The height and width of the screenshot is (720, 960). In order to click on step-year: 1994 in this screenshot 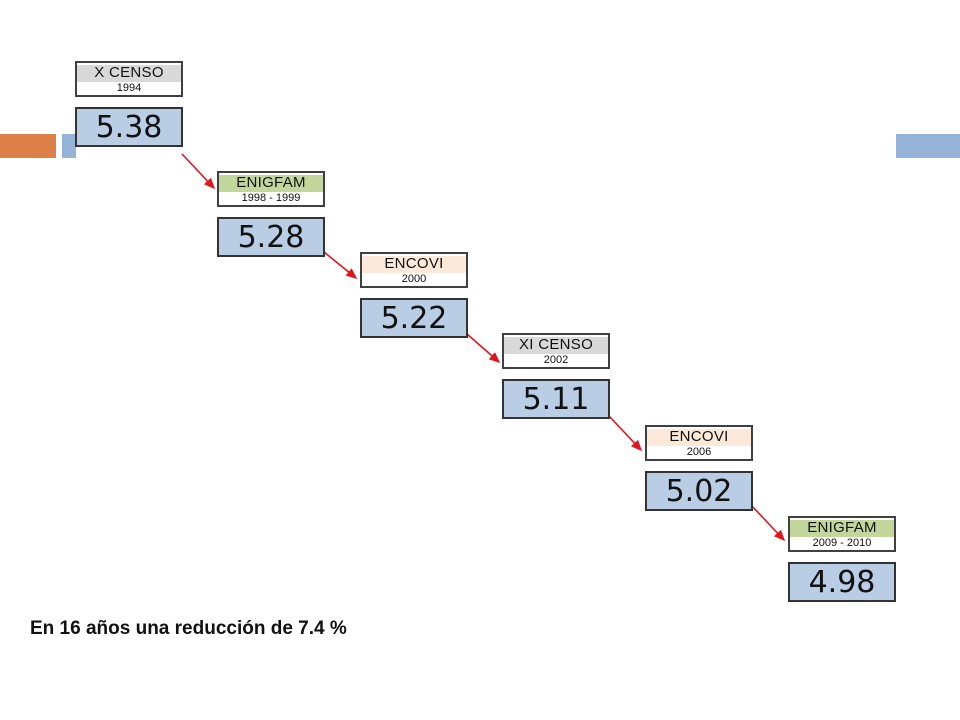, I will do `click(129, 88)`.